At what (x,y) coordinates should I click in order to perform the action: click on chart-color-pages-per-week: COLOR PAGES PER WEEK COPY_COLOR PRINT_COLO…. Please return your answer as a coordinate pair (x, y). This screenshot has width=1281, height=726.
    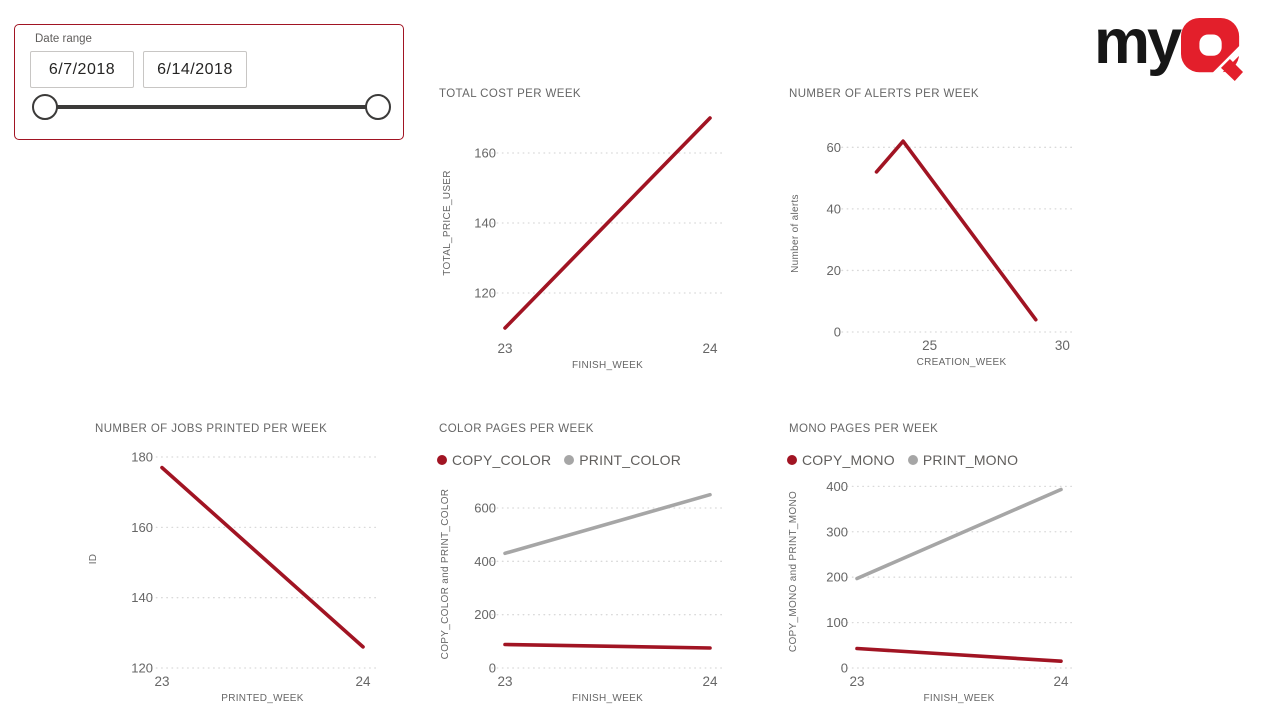
    Looking at the image, I should click on (582, 567).